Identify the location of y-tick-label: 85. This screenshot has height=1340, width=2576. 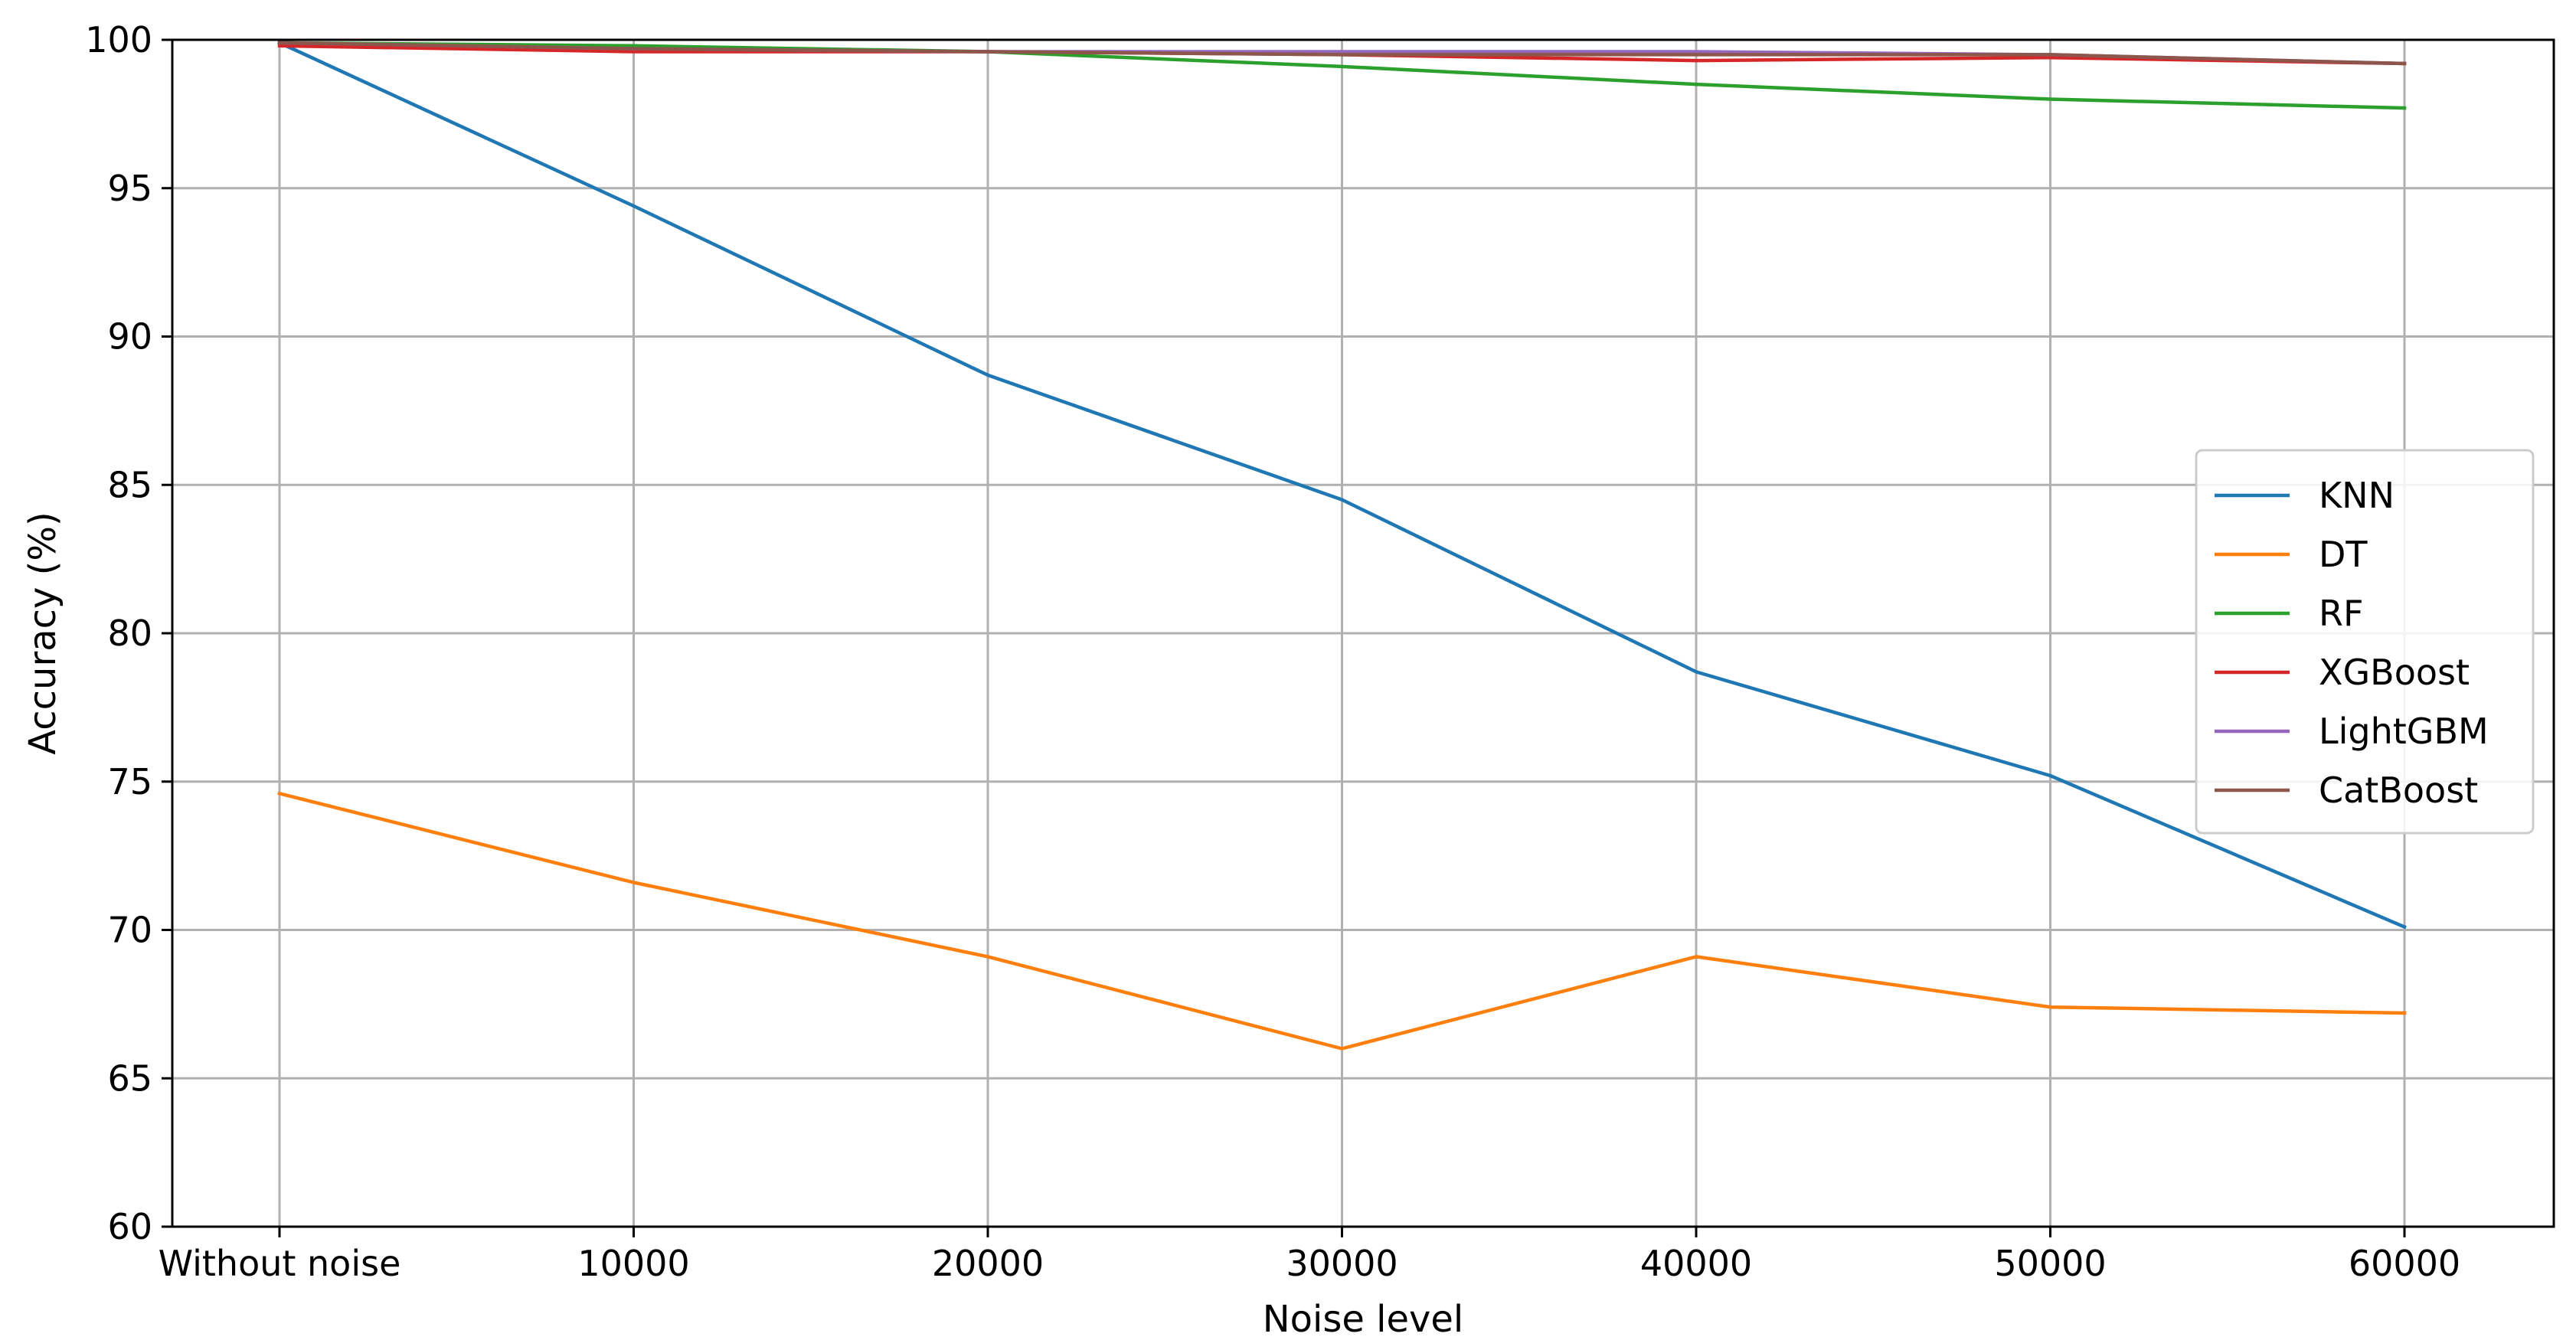
(129, 484).